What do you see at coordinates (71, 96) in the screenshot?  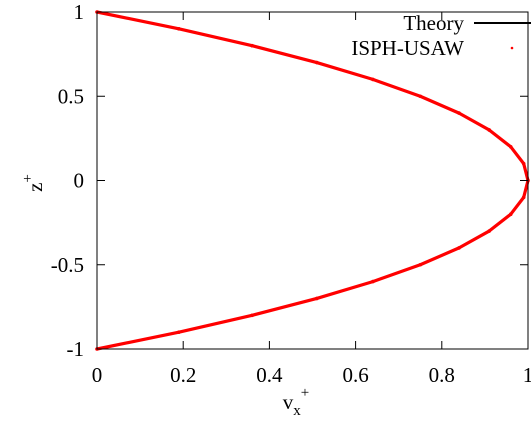 I see `y-tick-label: 0.5` at bounding box center [71, 96].